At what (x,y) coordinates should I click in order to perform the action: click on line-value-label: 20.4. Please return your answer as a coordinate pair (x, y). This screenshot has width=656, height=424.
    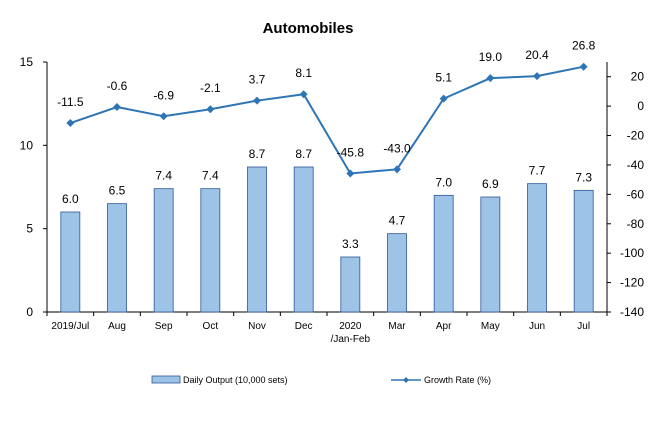
    Looking at the image, I should click on (537, 55).